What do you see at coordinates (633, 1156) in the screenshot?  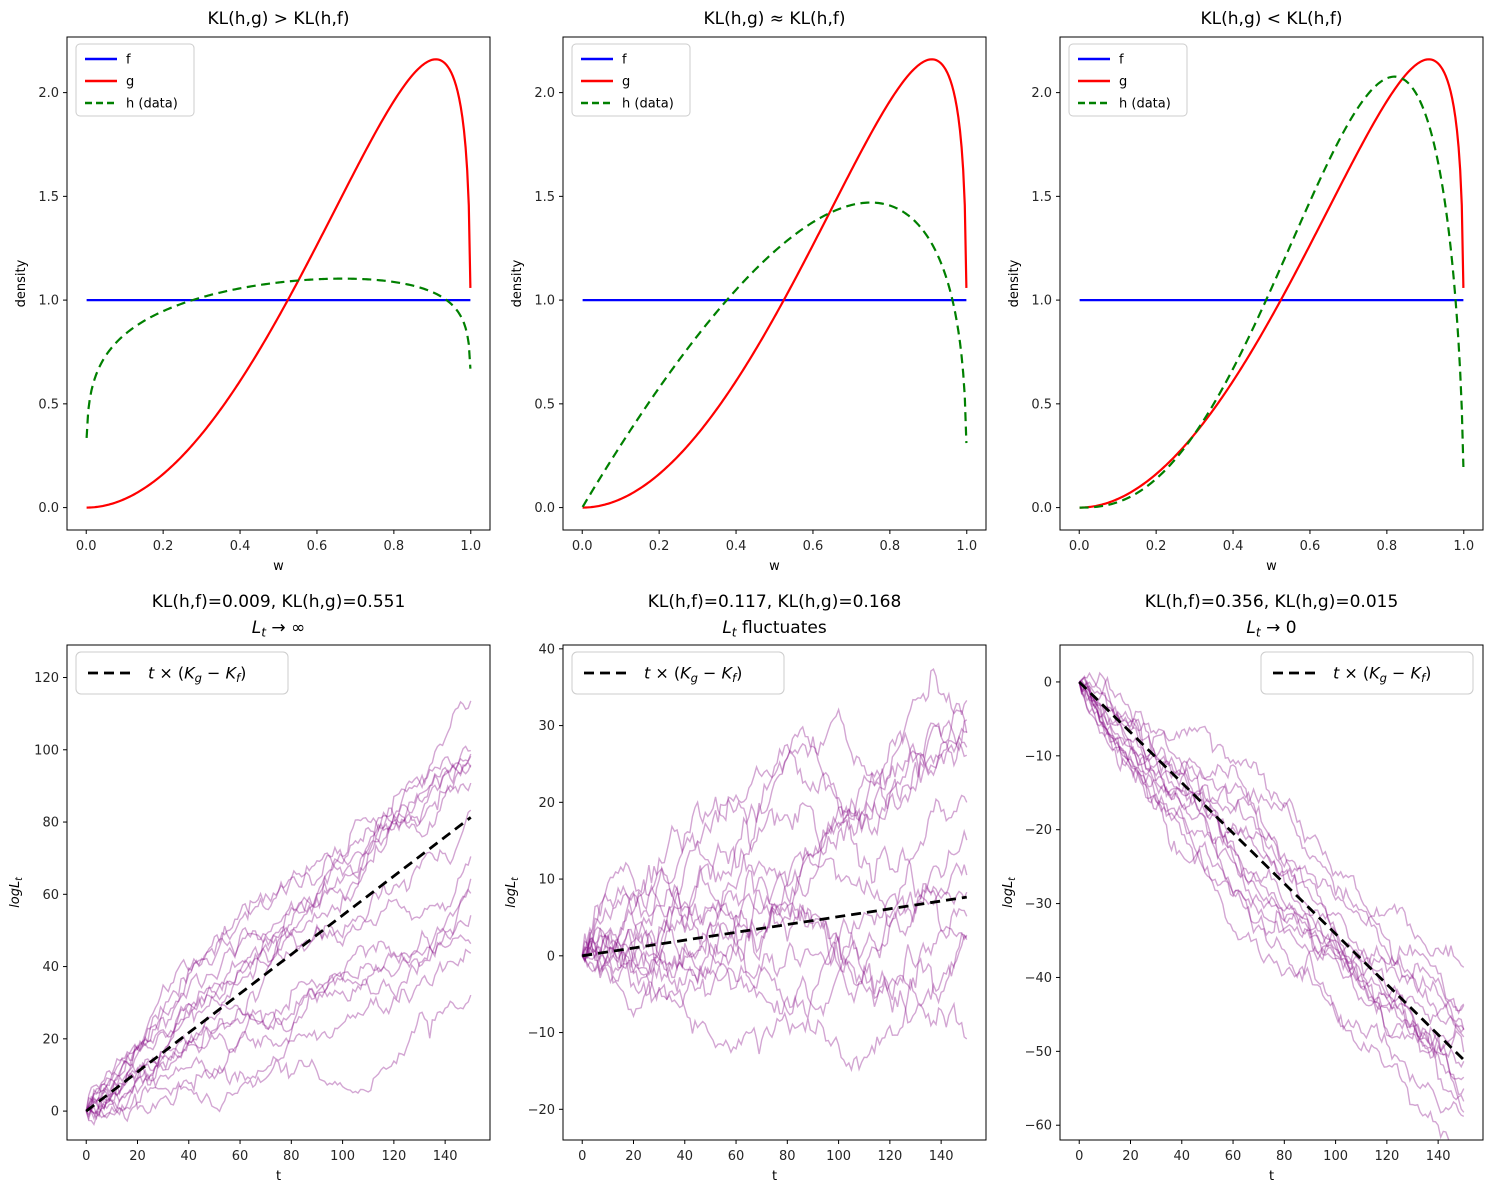 I see `x-tick-label: 20` at bounding box center [633, 1156].